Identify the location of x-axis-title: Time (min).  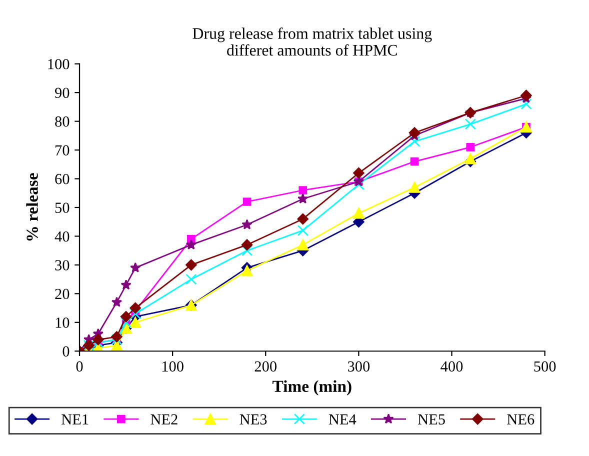
(312, 388).